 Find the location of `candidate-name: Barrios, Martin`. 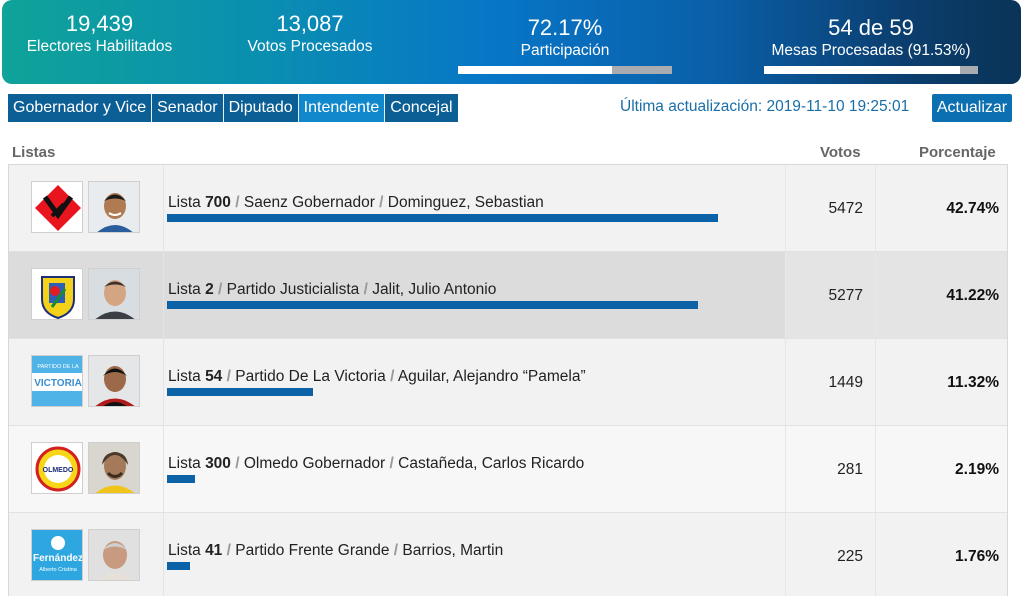

candidate-name: Barrios, Martin is located at coordinates (453, 550).